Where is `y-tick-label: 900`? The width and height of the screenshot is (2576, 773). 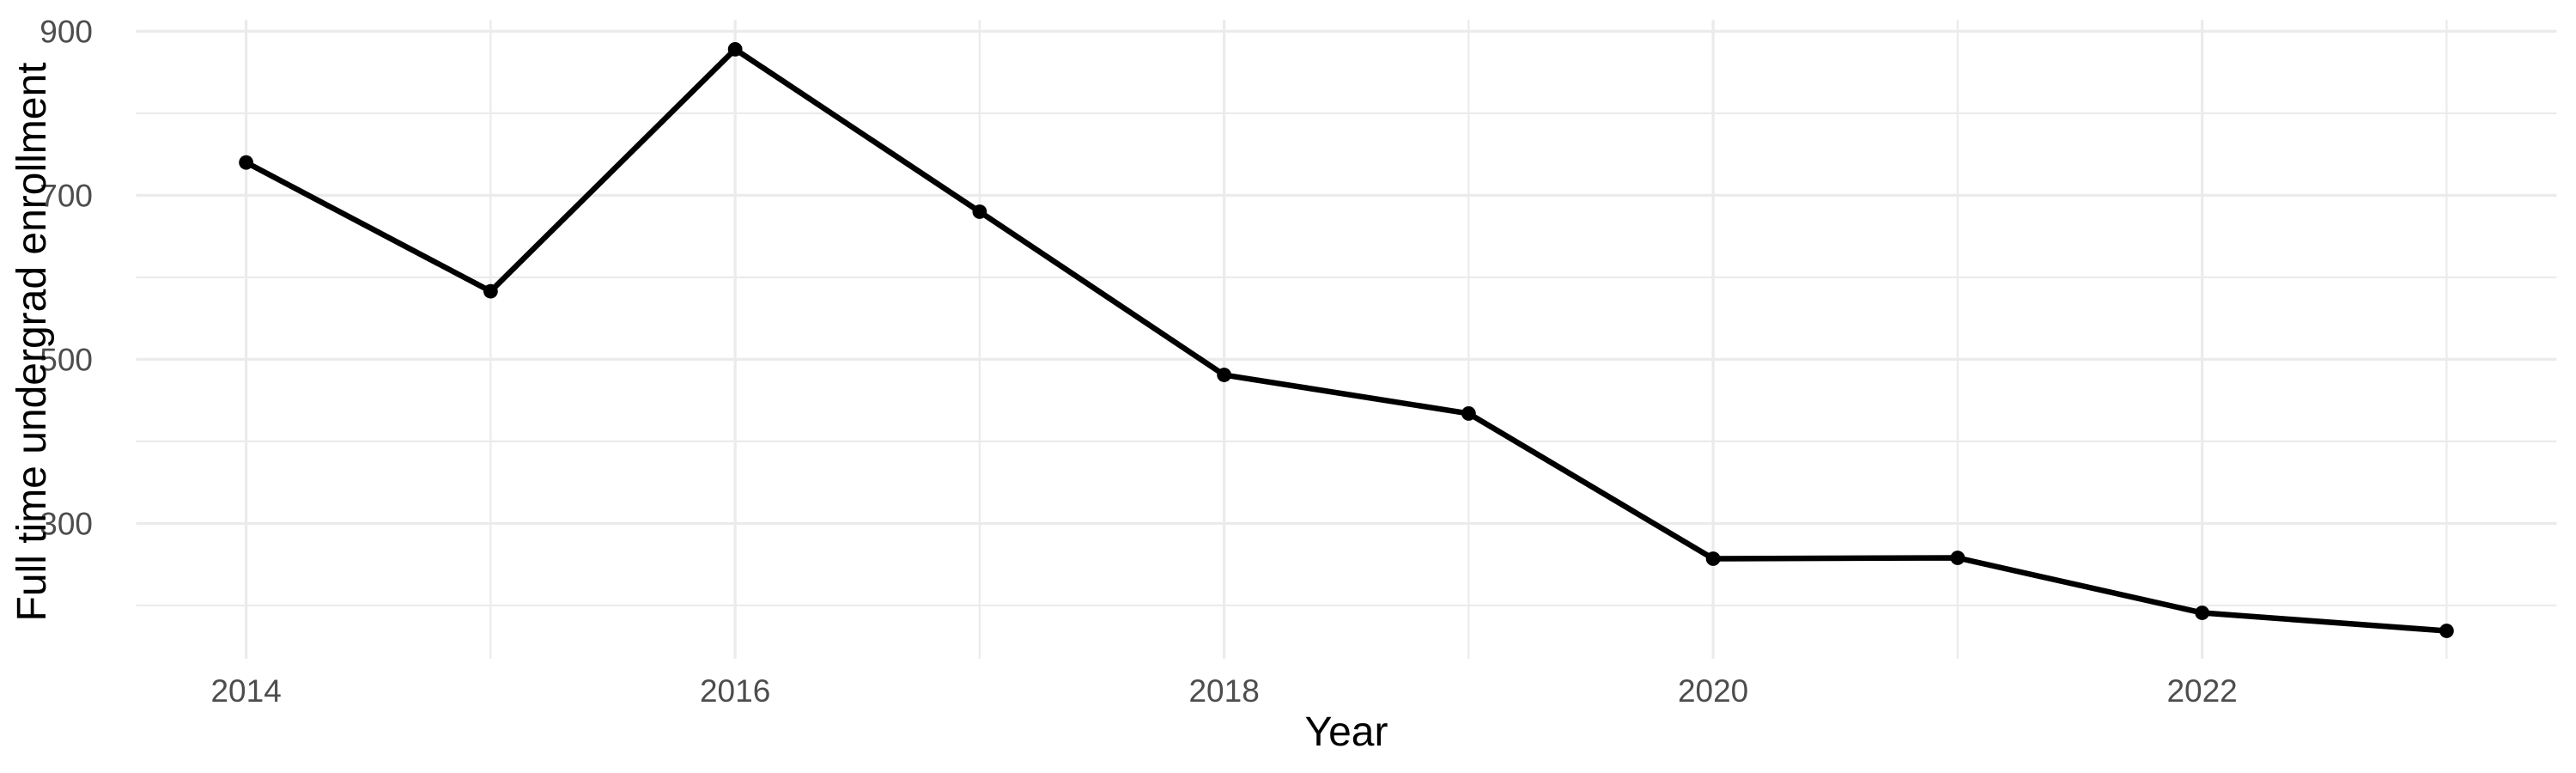 y-tick-label: 900 is located at coordinates (66, 31).